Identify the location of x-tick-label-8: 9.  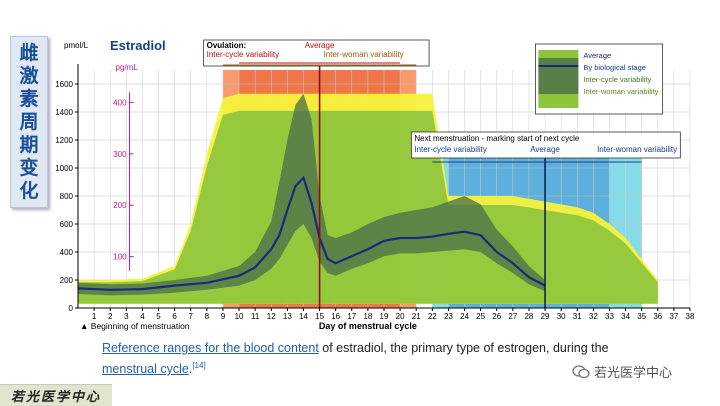
(223, 316).